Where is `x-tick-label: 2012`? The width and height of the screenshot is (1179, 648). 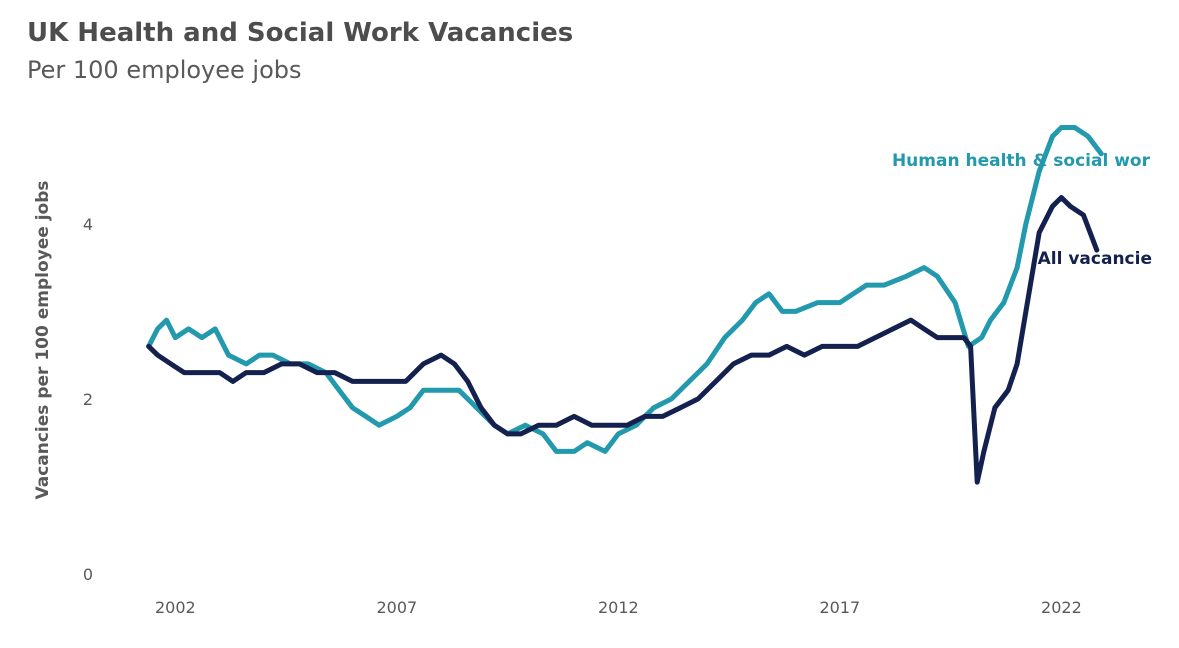
x-tick-label: 2012 is located at coordinates (618, 607).